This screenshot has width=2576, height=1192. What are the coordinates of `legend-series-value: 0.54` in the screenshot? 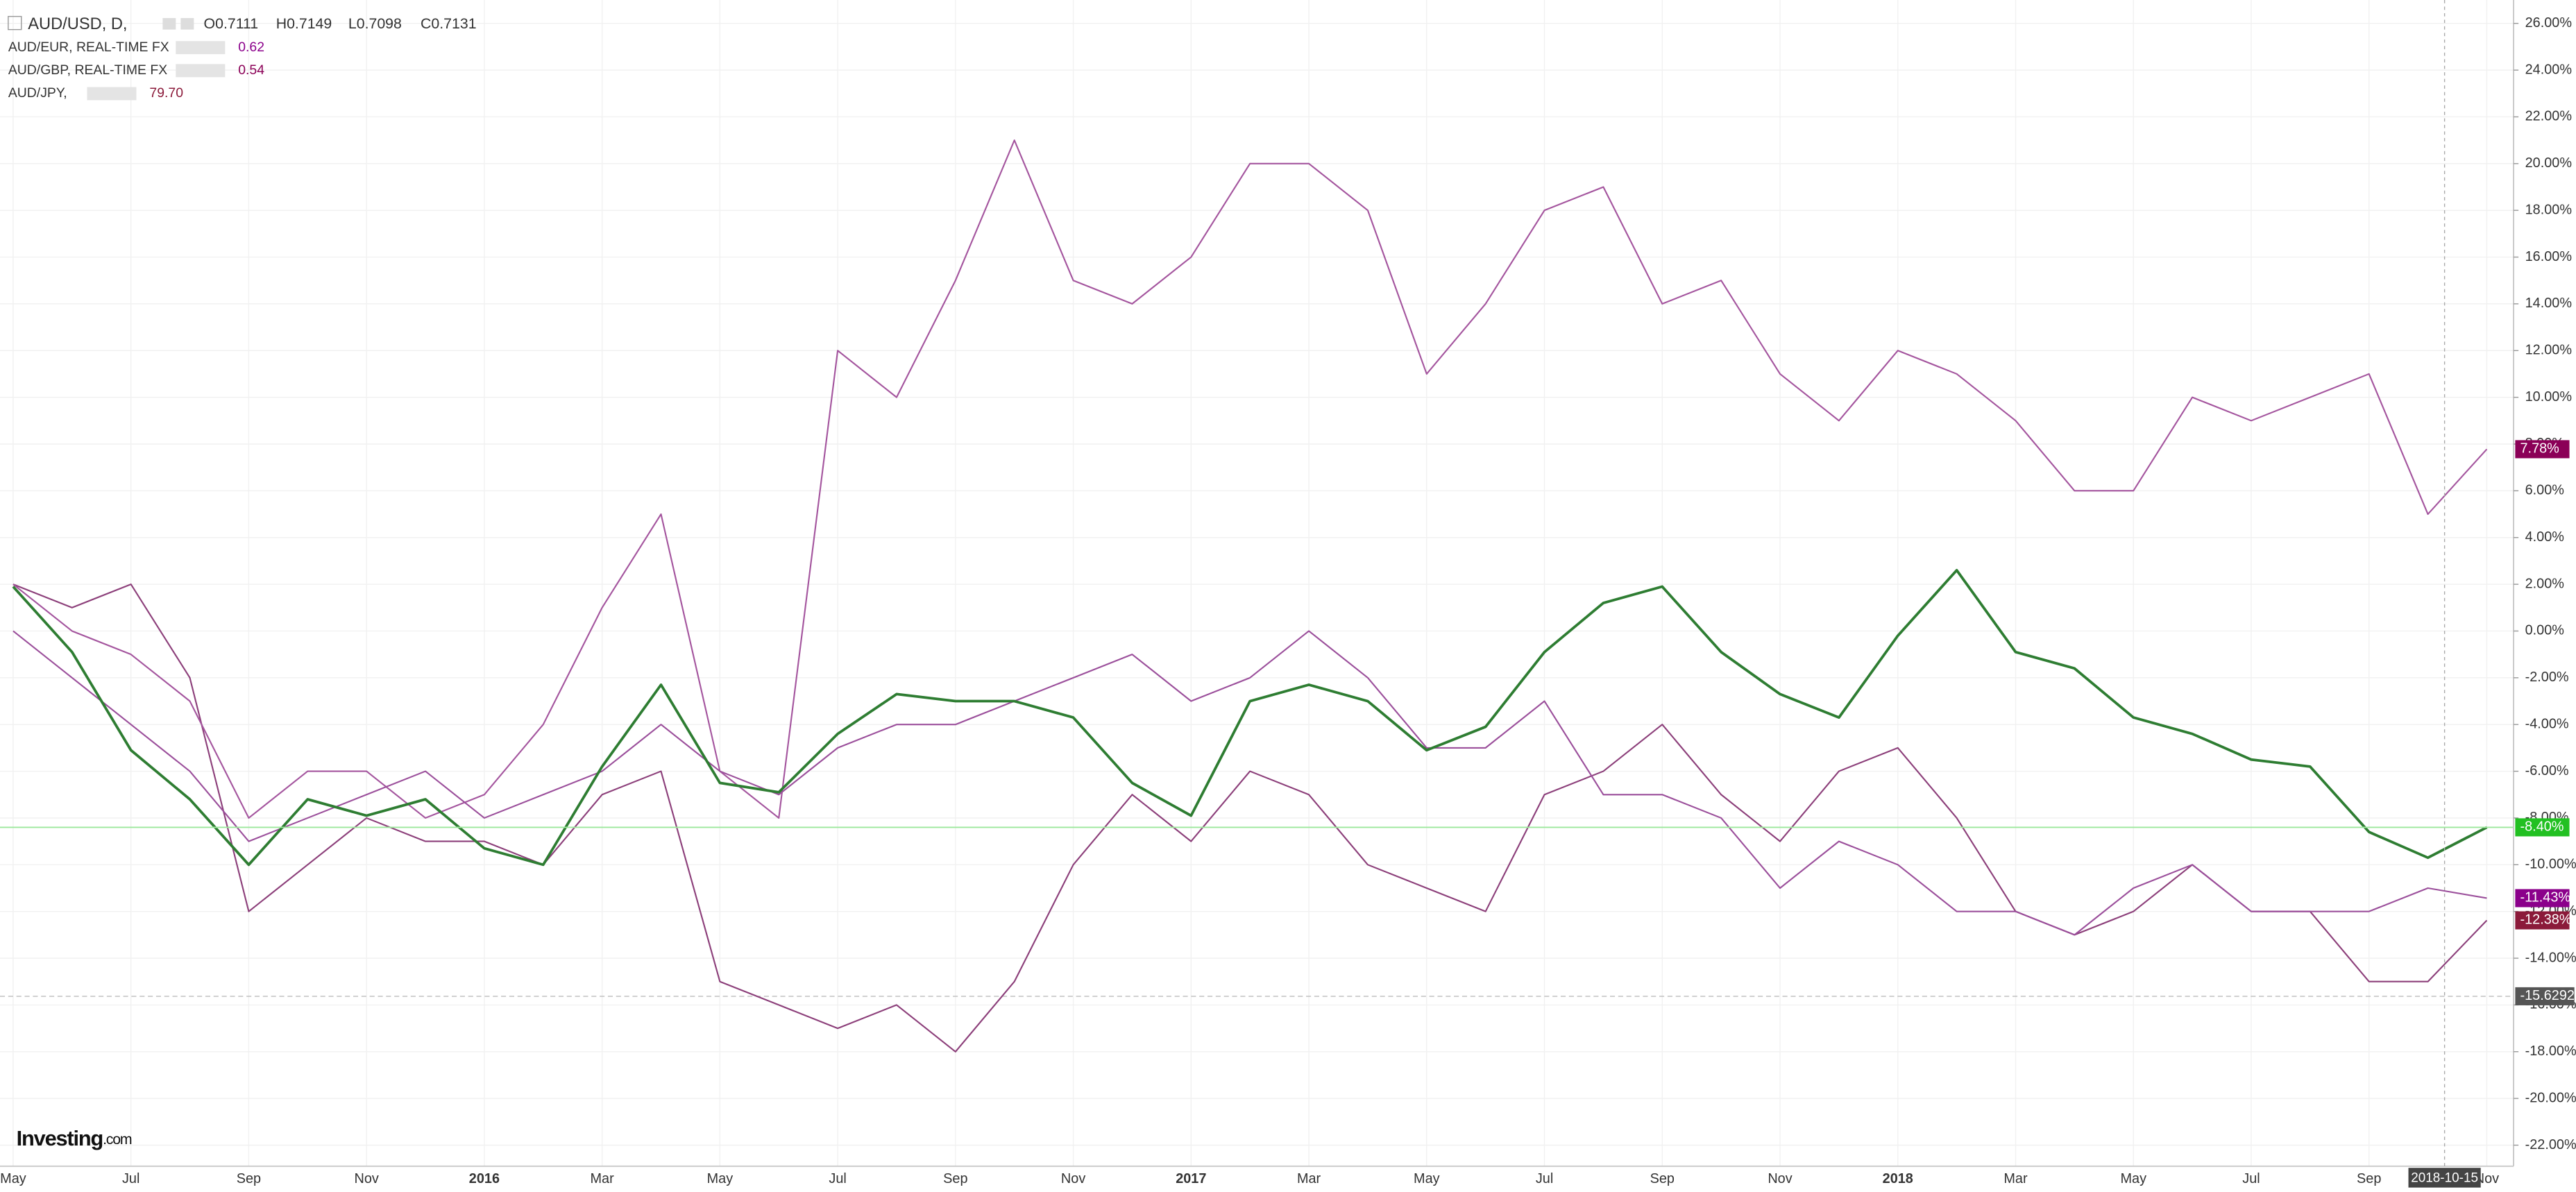 It's located at (251, 70).